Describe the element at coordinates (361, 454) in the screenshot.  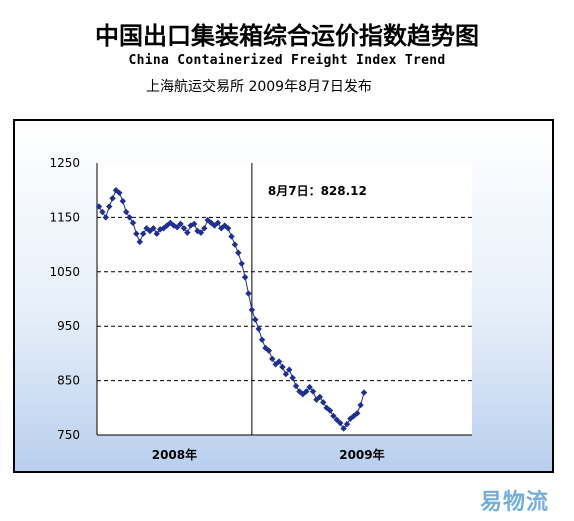
I see `x-year-label: 2009年` at that location.